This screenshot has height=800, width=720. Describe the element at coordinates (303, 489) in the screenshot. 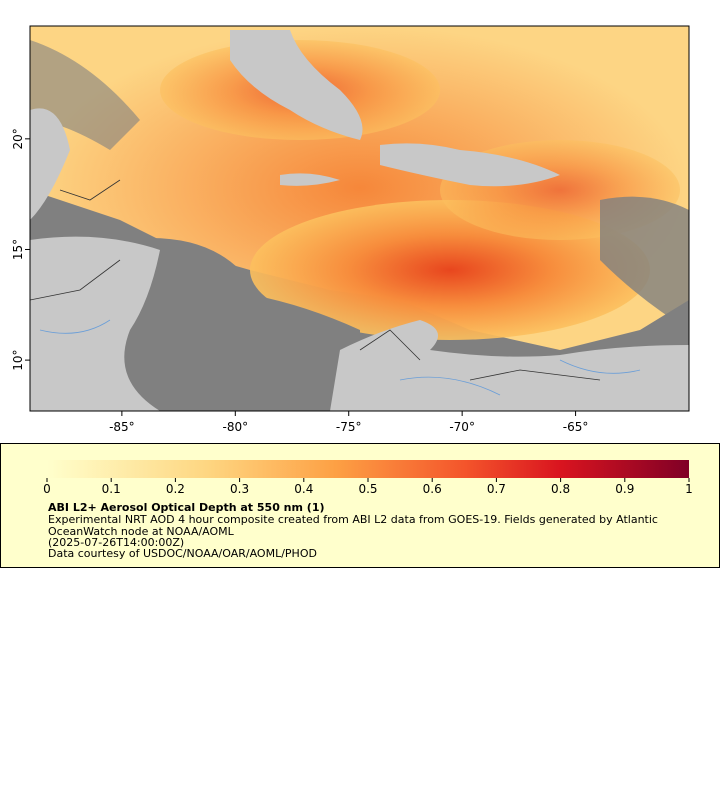

I see `colorbar-tick-label: 0.4` at that location.